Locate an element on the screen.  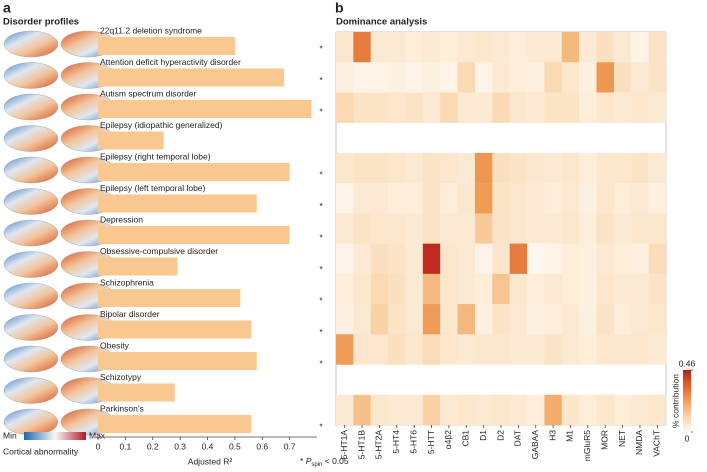
column-label: 5-HTT is located at coordinates (431, 442).